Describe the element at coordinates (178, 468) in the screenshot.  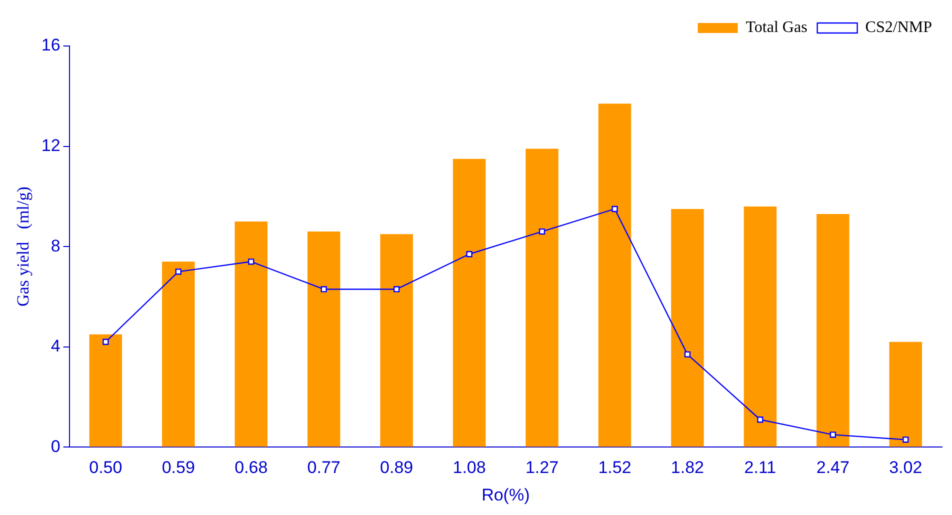
I see `x-tick-label: 0.59` at that location.